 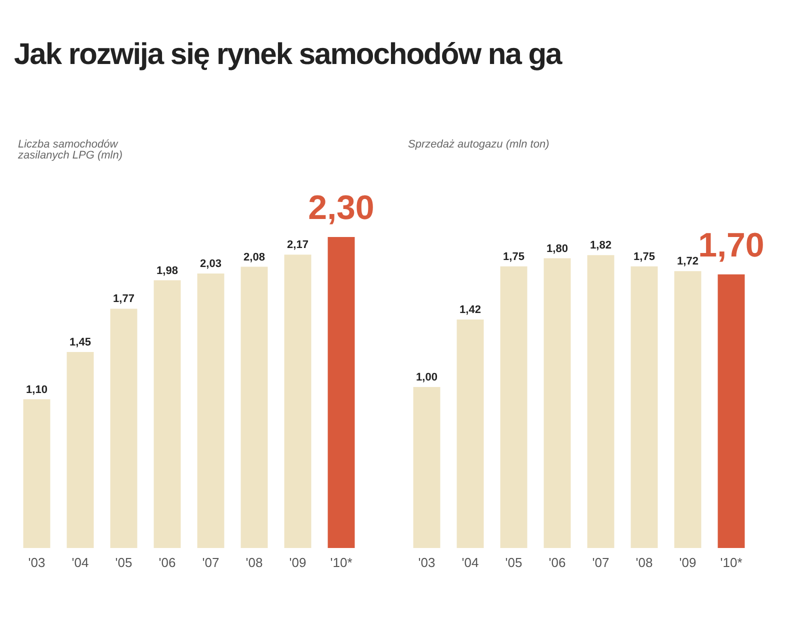 I want to click on chart-subtitle: Liczba samochodów zasilanych LPG (mln), so click(x=70, y=150).